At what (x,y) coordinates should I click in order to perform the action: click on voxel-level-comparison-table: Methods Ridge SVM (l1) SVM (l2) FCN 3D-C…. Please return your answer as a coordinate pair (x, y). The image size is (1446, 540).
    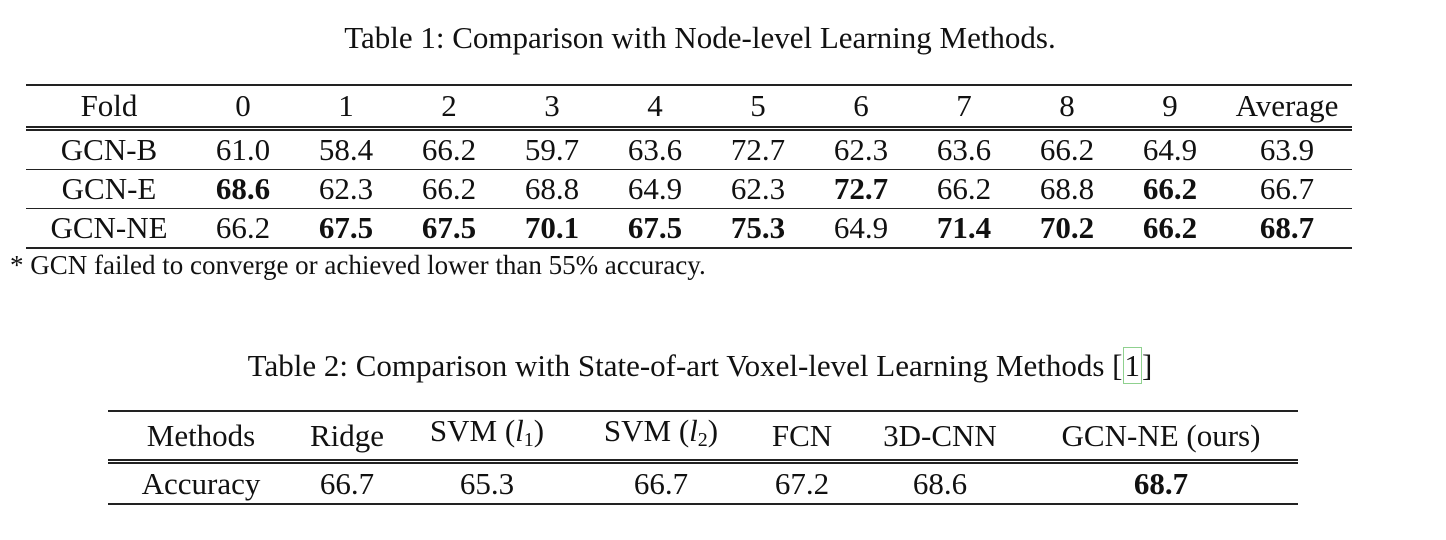
    Looking at the image, I should click on (703, 457).